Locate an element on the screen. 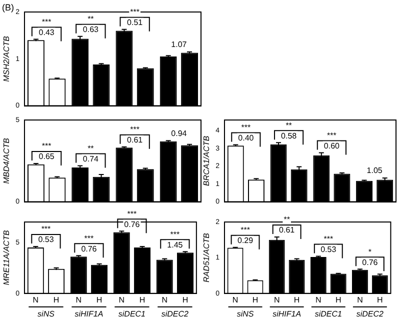 This screenshot has height=335, width=400. annotation: 1.45 is located at coordinates (175, 245).